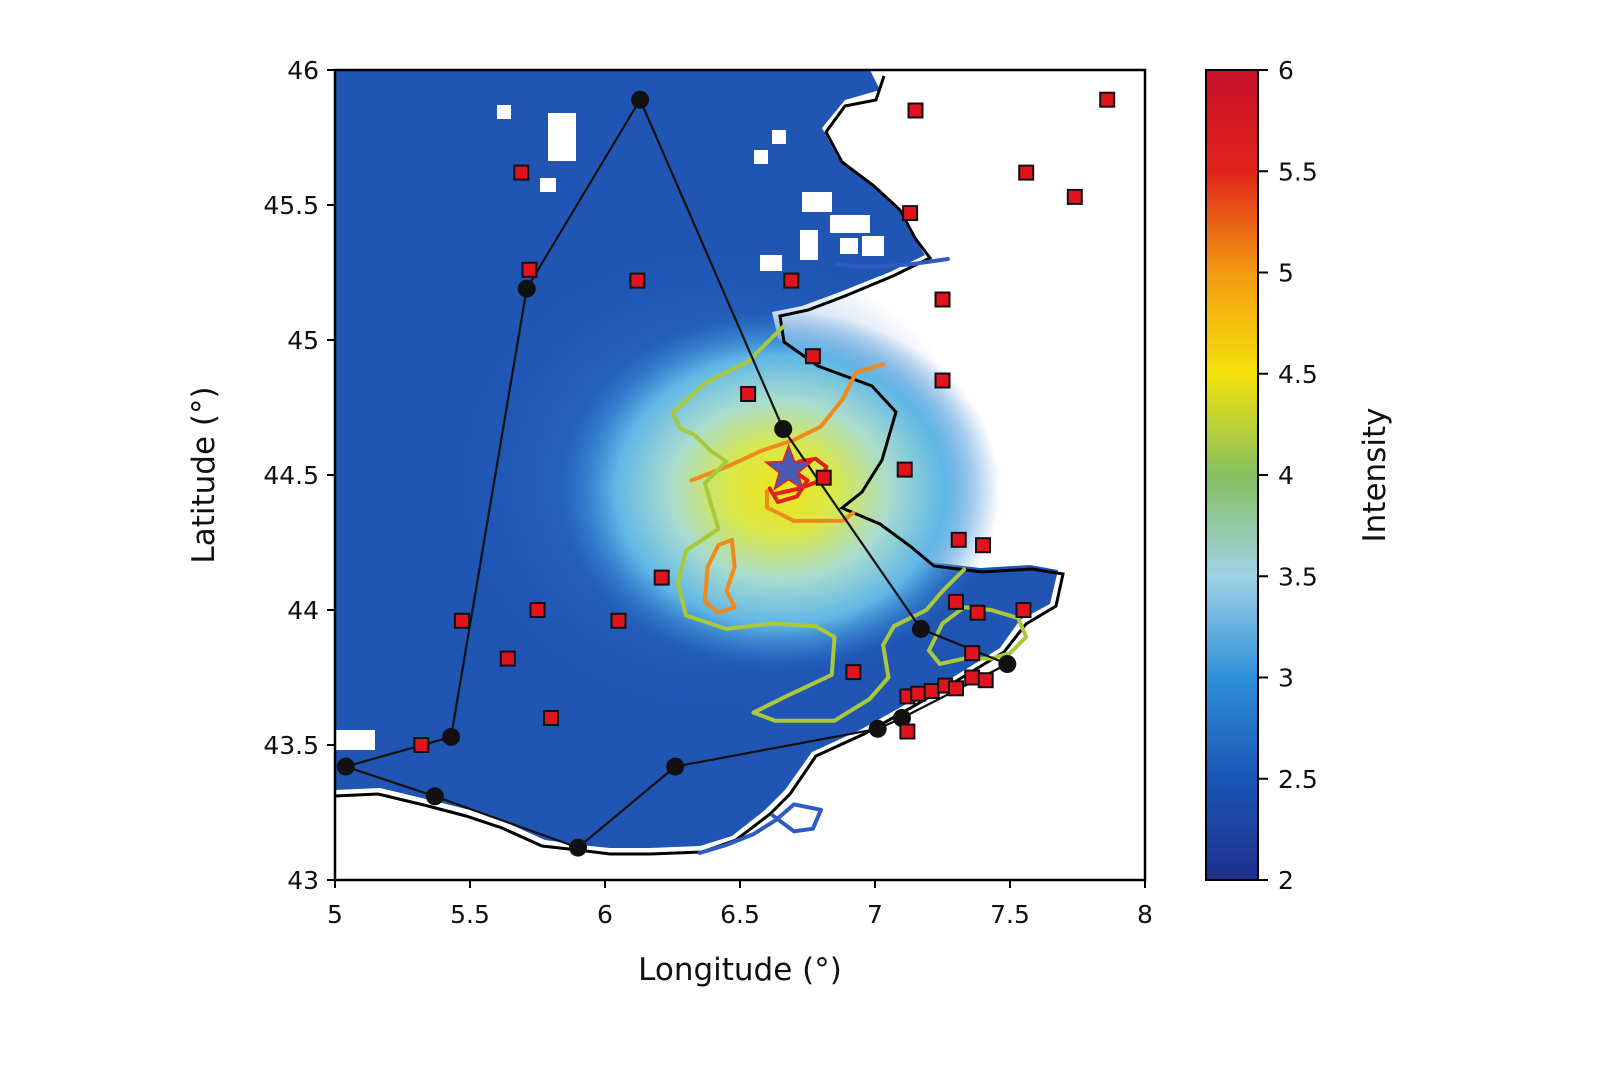 The width and height of the screenshot is (1600, 1077). I want to click on colorbar-tick-label-5: 4.5, so click(1298, 374).